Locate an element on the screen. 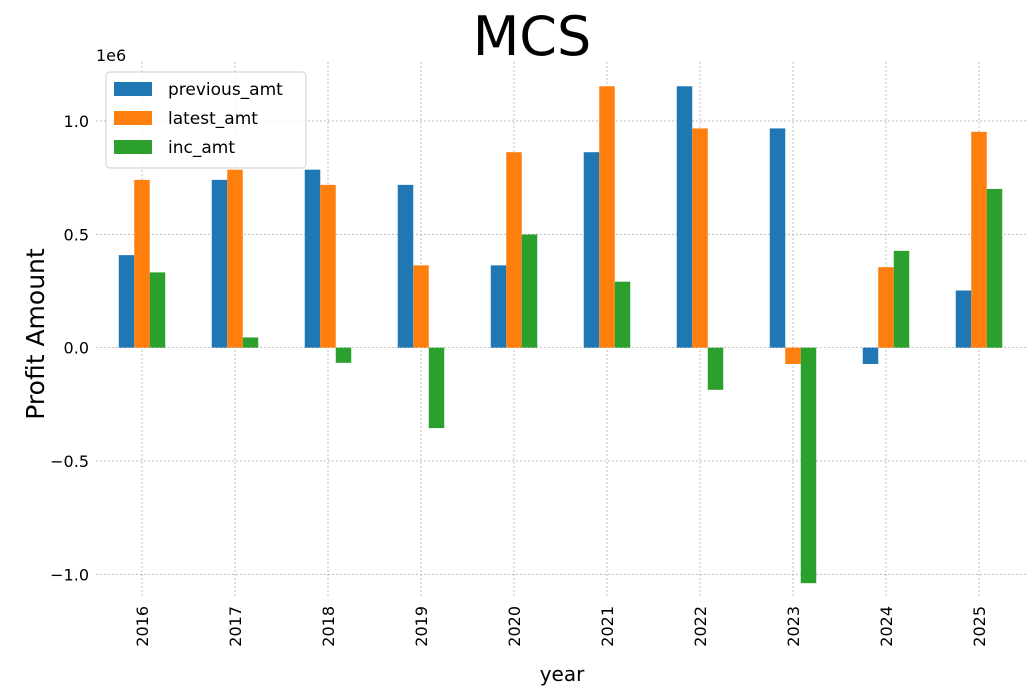 The image size is (1035, 695). bar-previous_amt-2021 is located at coordinates (591, 250).